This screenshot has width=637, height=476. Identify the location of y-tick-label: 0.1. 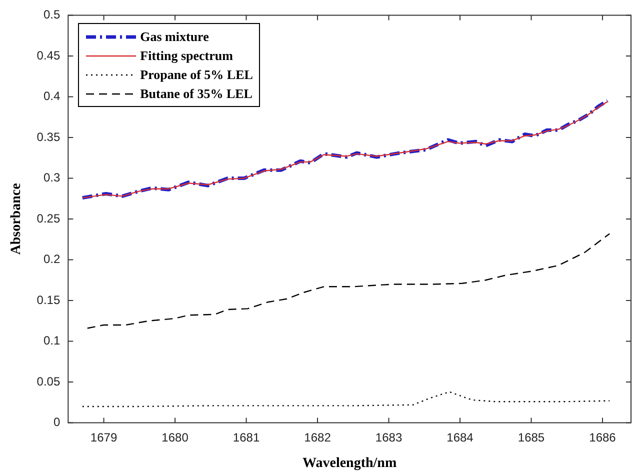
(51, 341).